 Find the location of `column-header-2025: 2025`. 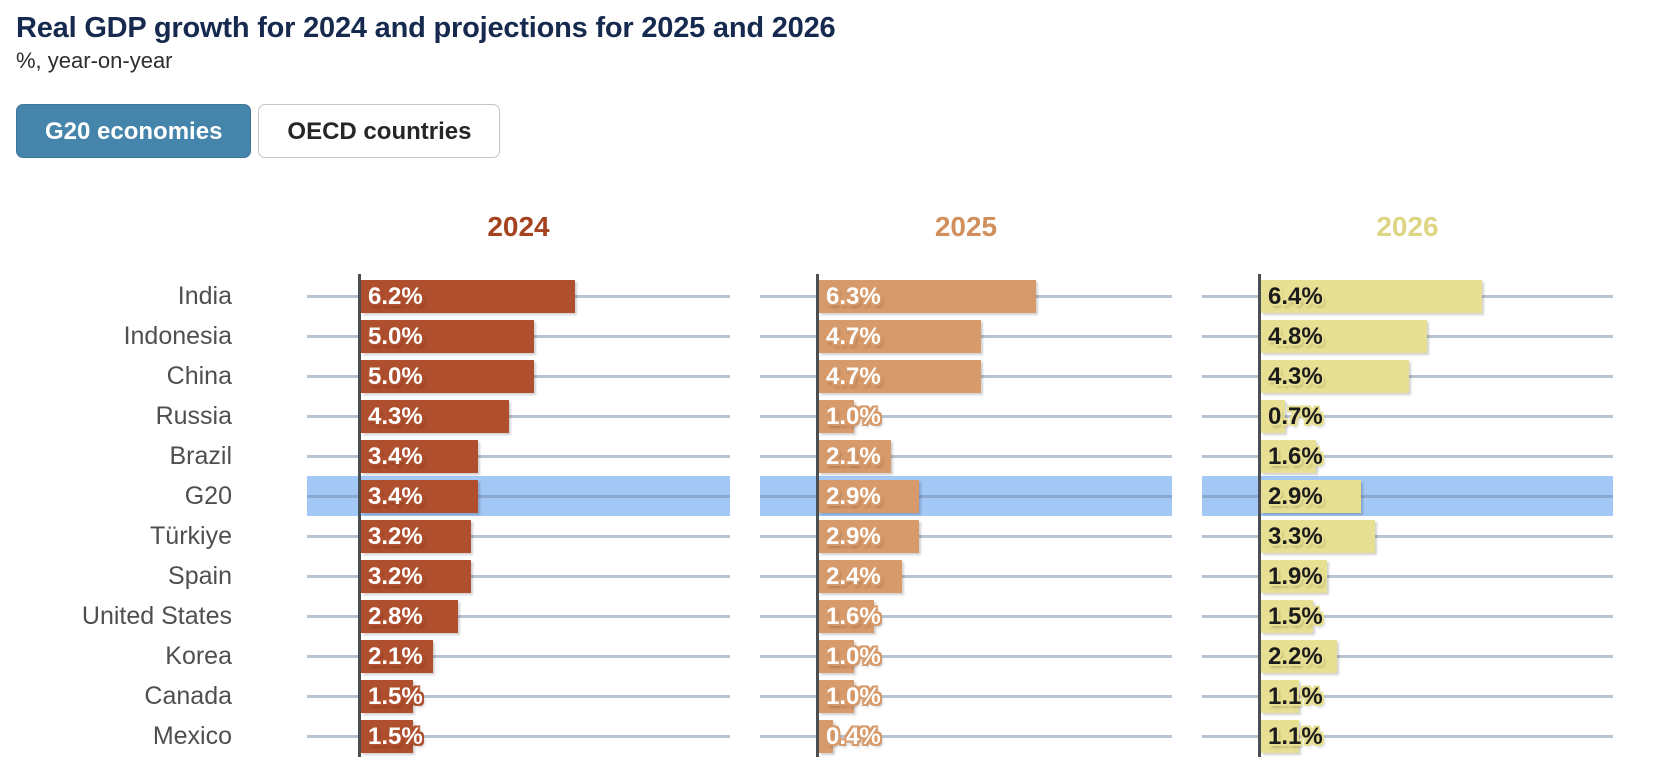

column-header-2025: 2025 is located at coordinates (966, 226).